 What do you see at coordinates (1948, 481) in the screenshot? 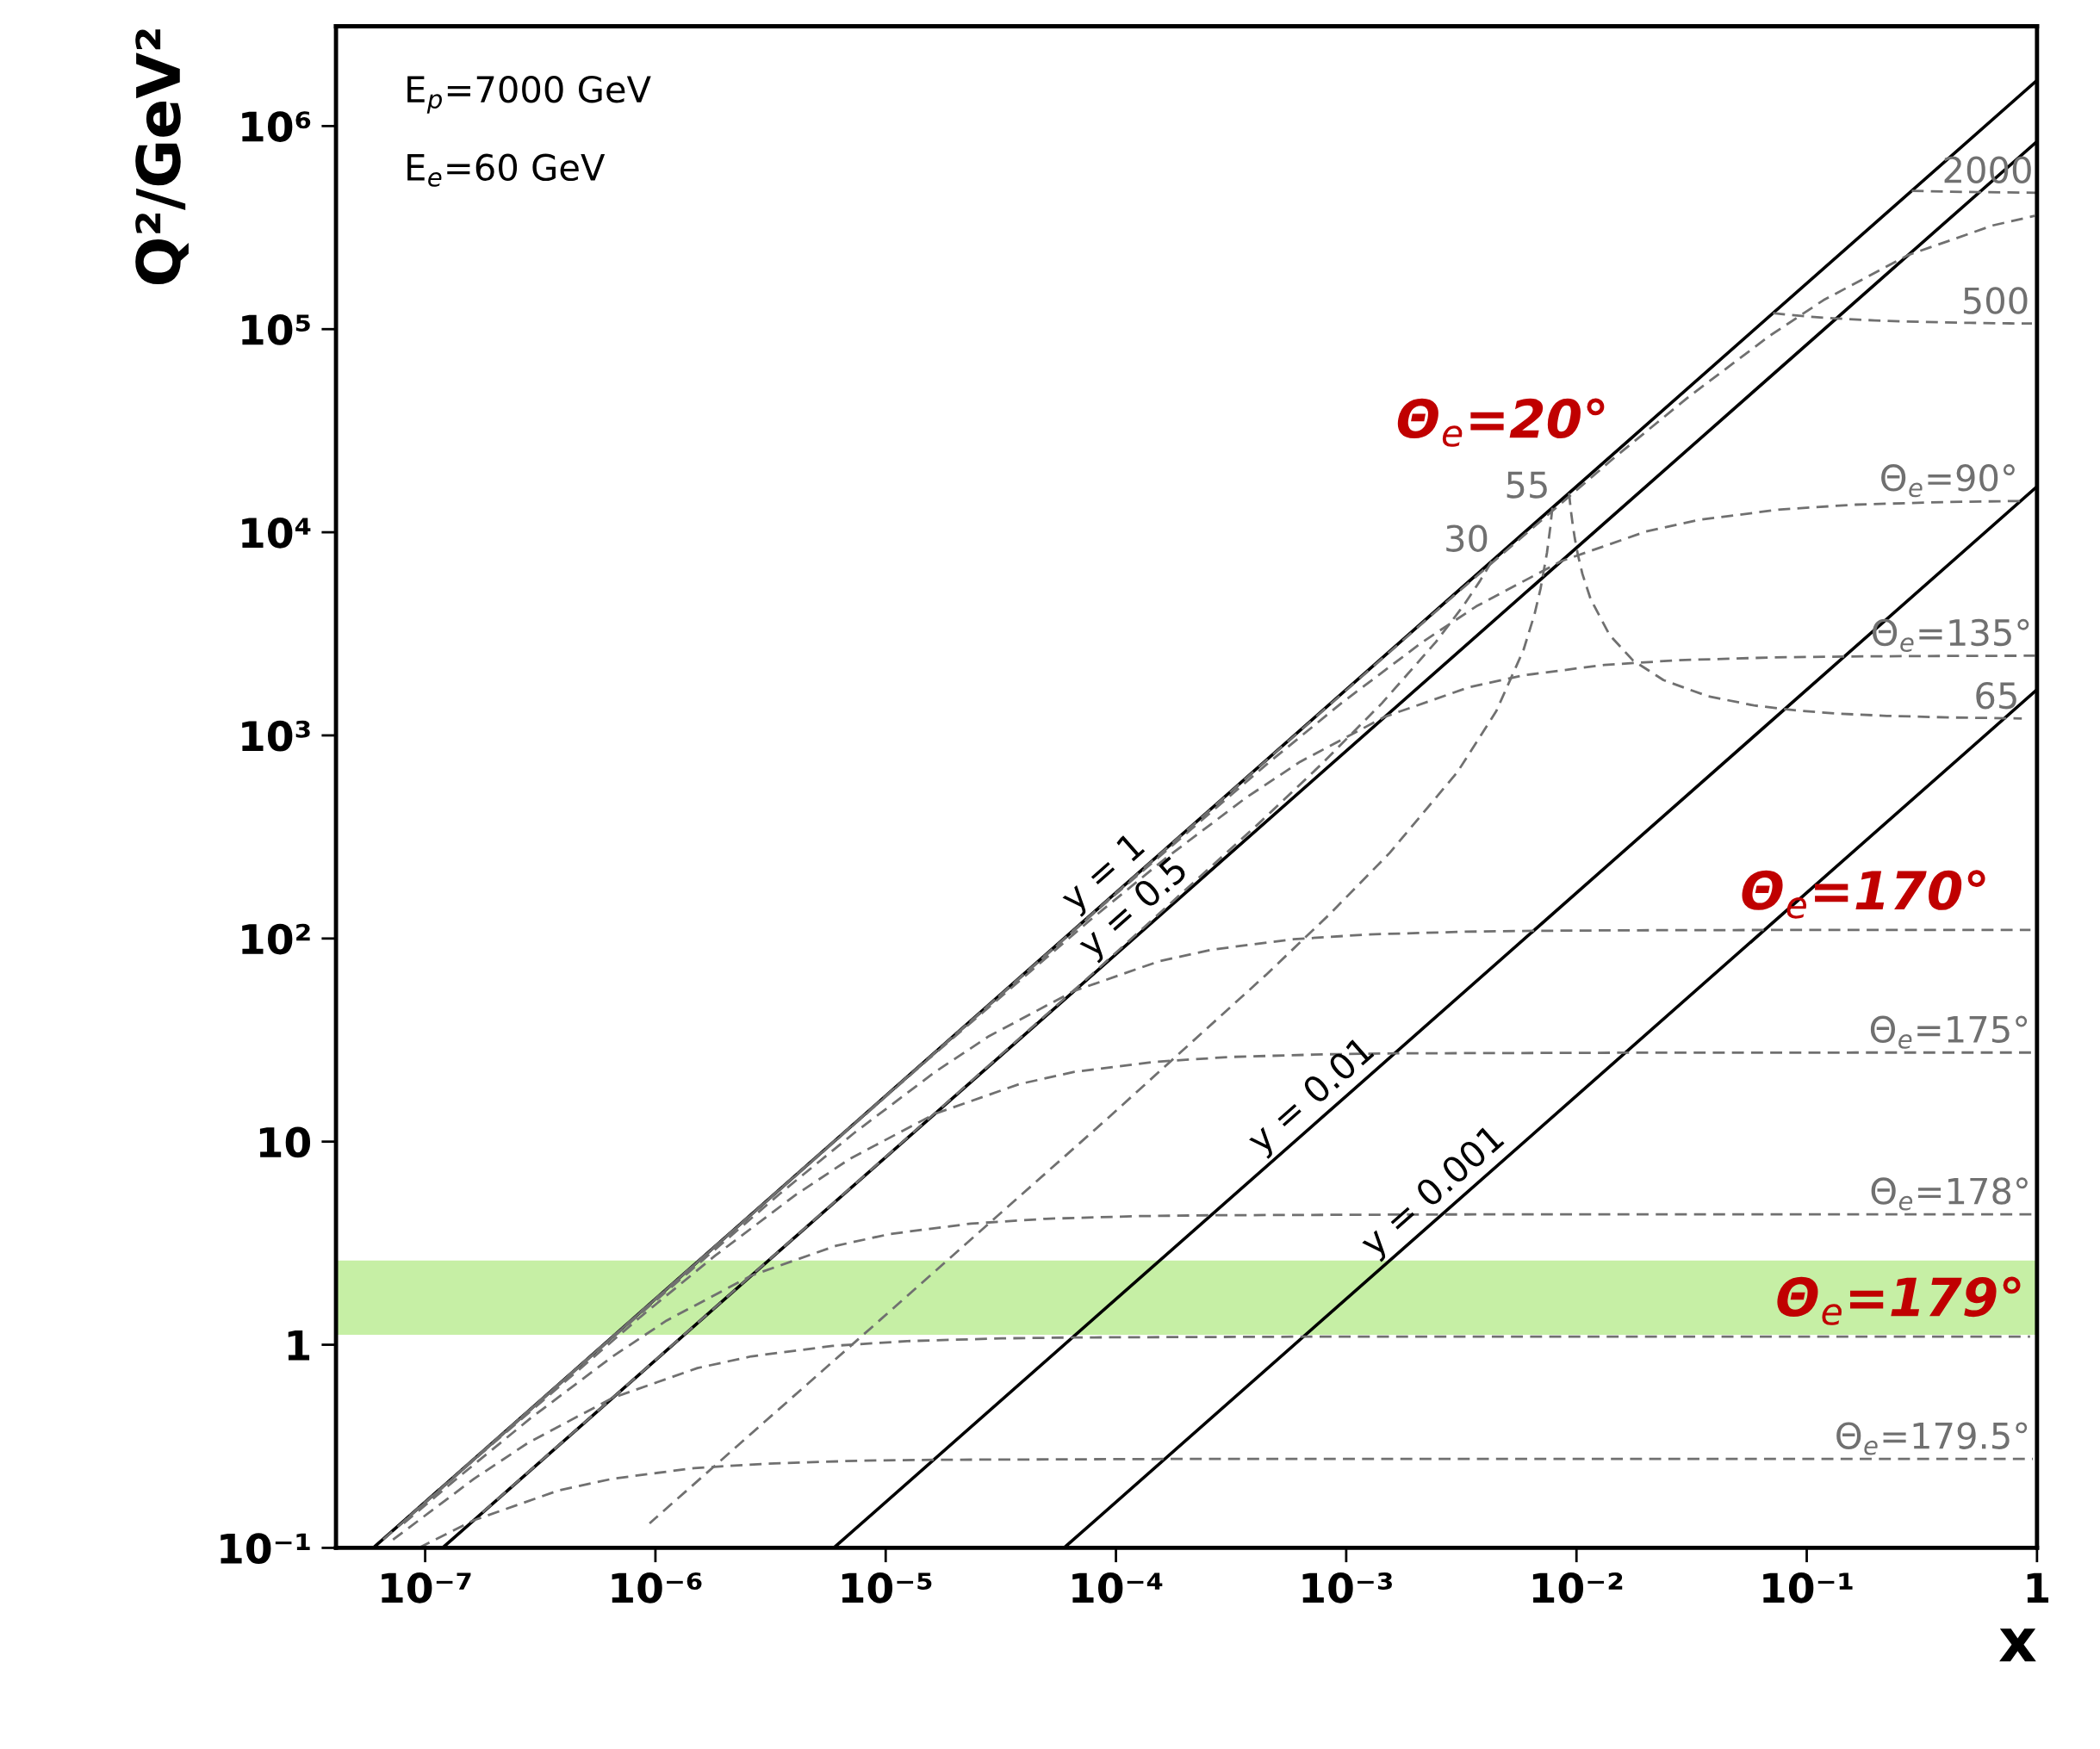
I see `series-label: Θ$_{e}$=90°` at bounding box center [1948, 481].